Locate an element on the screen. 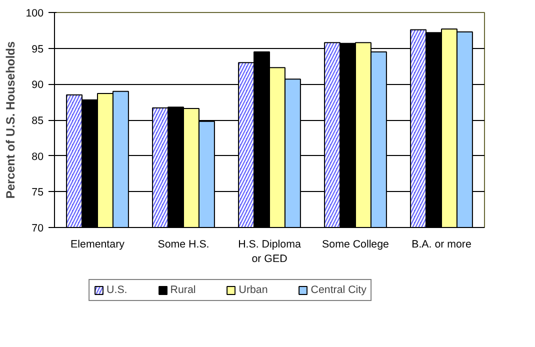 This screenshot has width=535, height=347. x-tick-label: Some H.S. is located at coordinates (184, 244).